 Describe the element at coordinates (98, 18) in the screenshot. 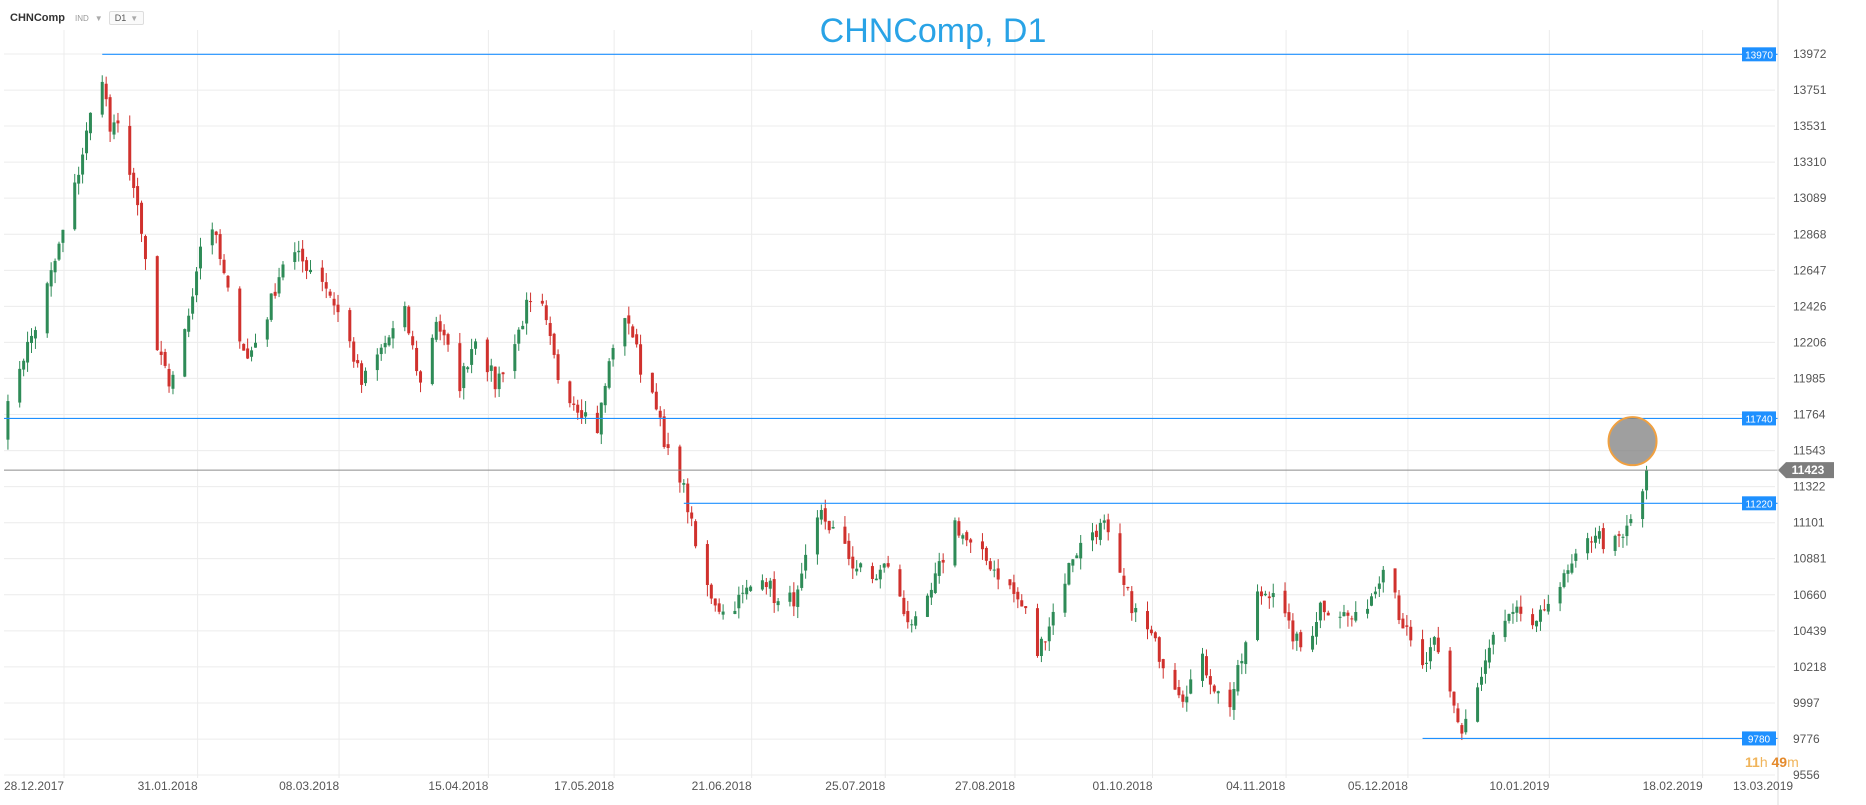

I see `symbol-dropdown-caret-icon: ▼` at that location.